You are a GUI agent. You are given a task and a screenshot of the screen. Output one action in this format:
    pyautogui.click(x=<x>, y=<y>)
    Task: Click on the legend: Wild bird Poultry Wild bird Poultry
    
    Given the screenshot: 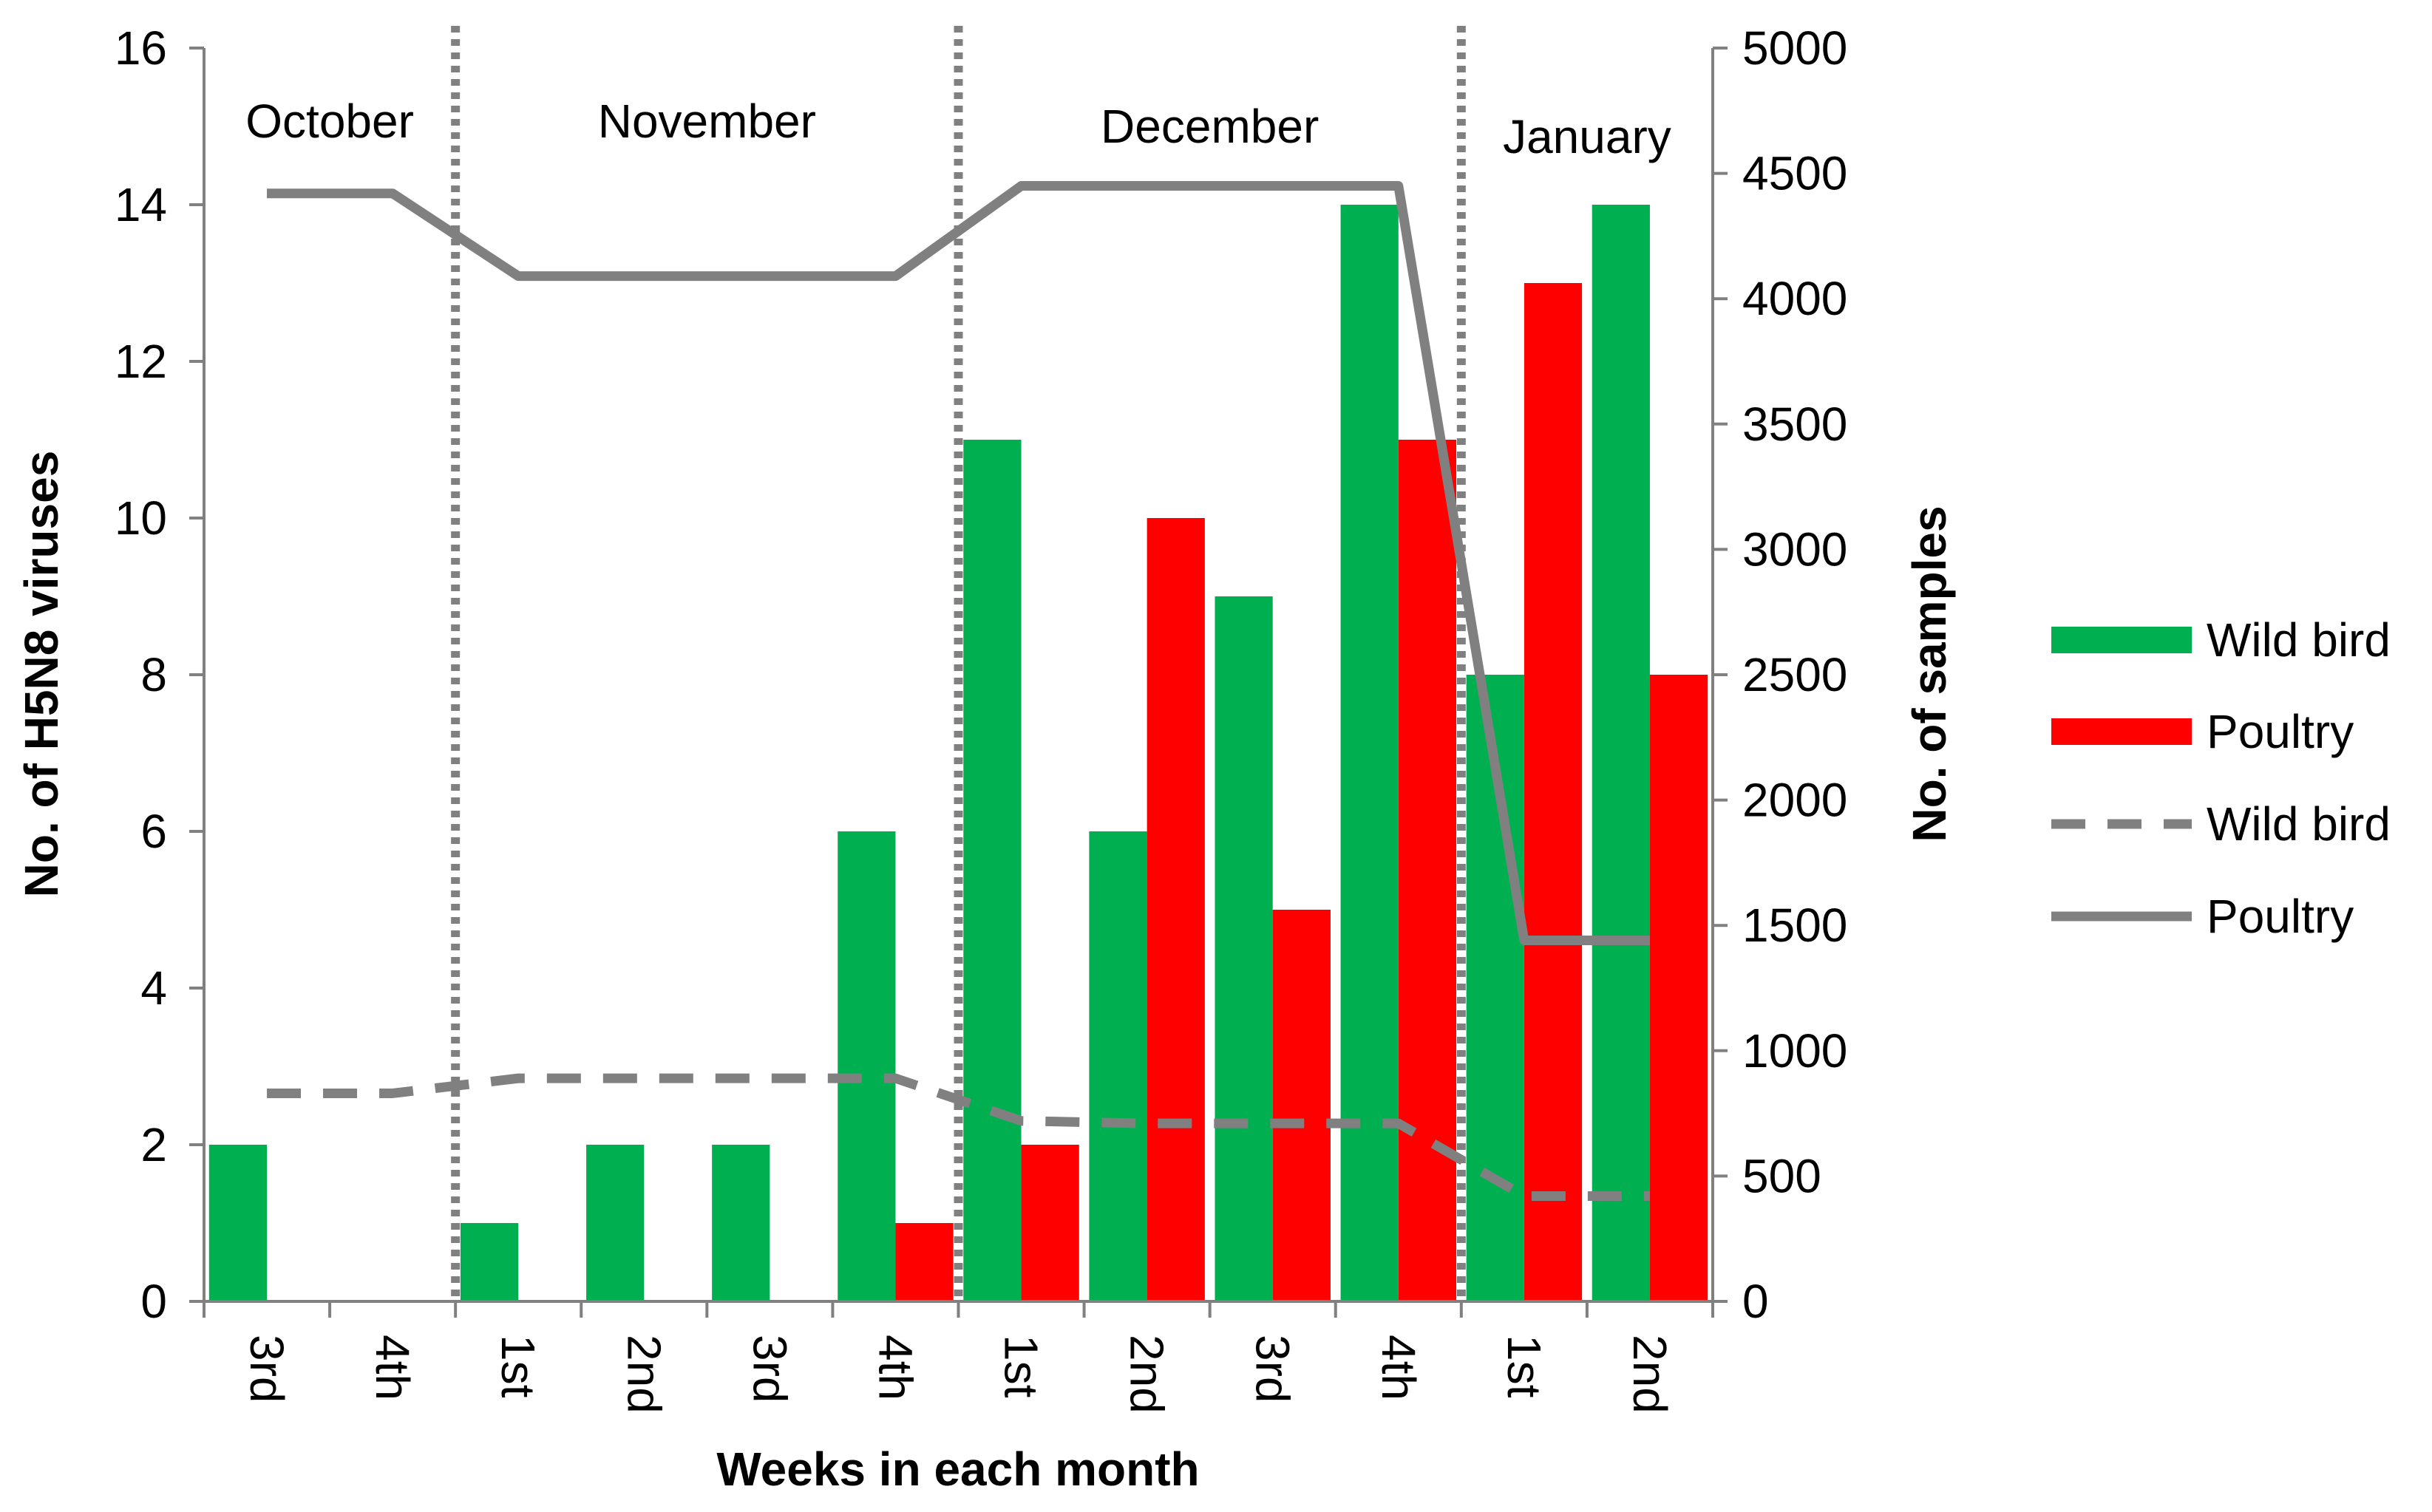 What is the action you would take?
    pyautogui.click(x=2221, y=778)
    